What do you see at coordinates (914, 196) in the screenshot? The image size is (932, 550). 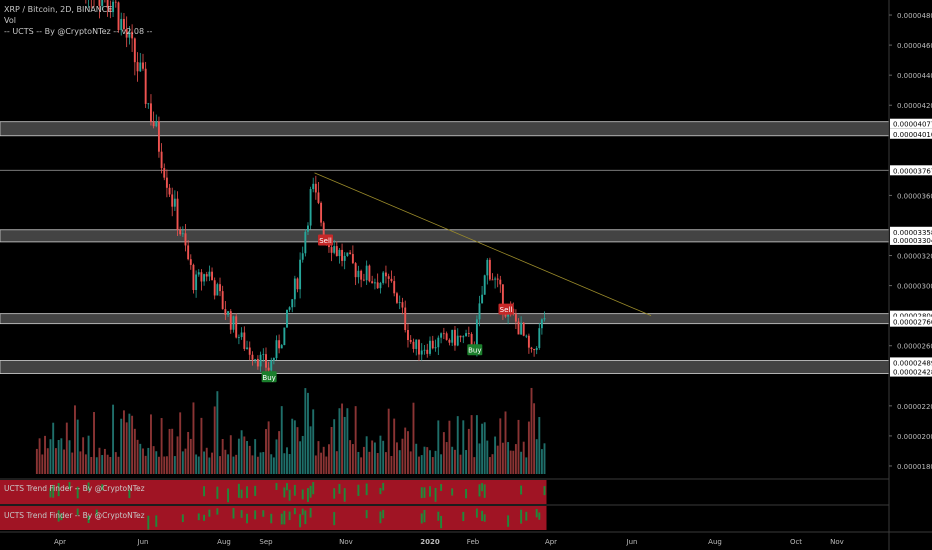 I see `price-tick-label: 0.00003600` at bounding box center [914, 196].